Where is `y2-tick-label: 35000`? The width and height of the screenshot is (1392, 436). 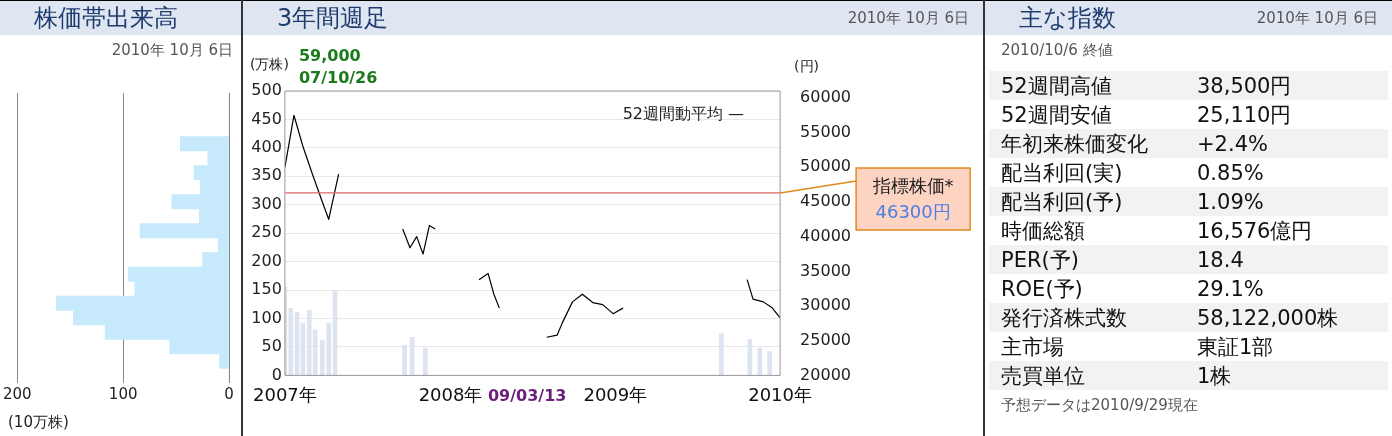
y2-tick-label: 35000 is located at coordinates (826, 270).